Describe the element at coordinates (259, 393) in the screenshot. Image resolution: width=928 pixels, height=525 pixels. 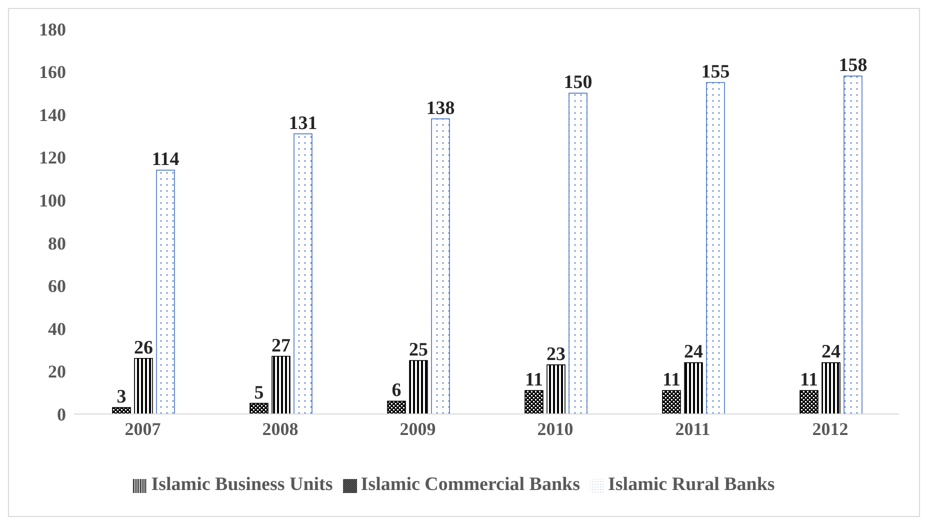
I see `data-label: 5` at that location.